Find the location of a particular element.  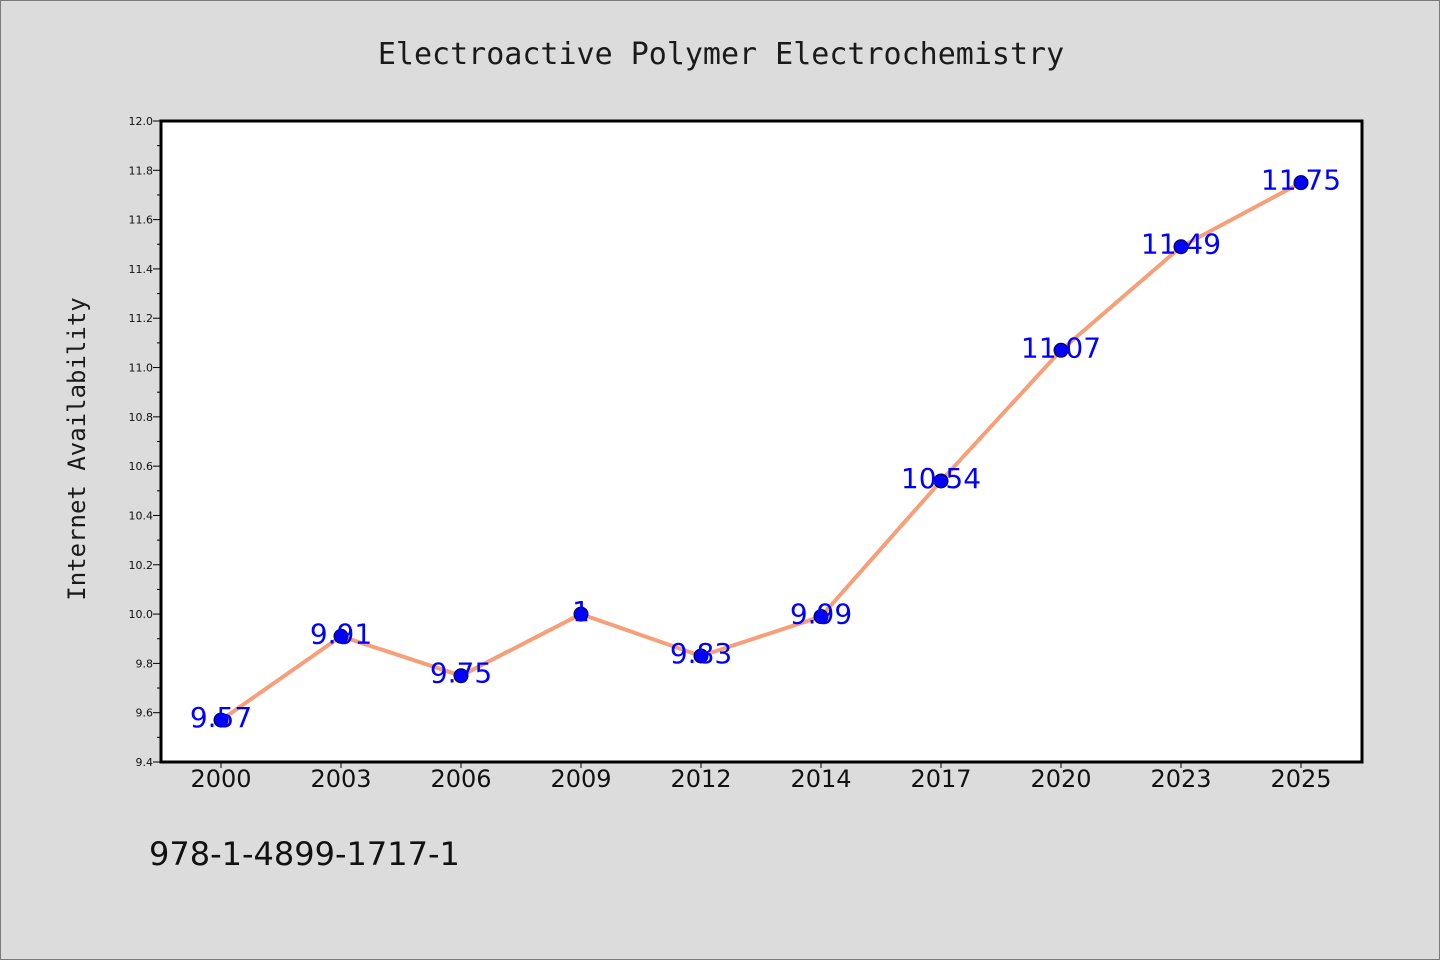

x-tick-label: 2023 is located at coordinates (1180, 779).